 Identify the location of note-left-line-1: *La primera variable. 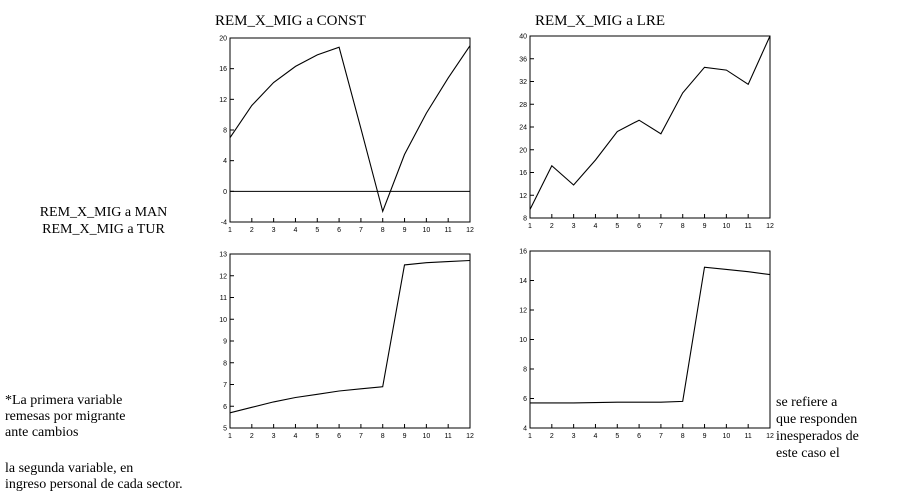
(64, 400).